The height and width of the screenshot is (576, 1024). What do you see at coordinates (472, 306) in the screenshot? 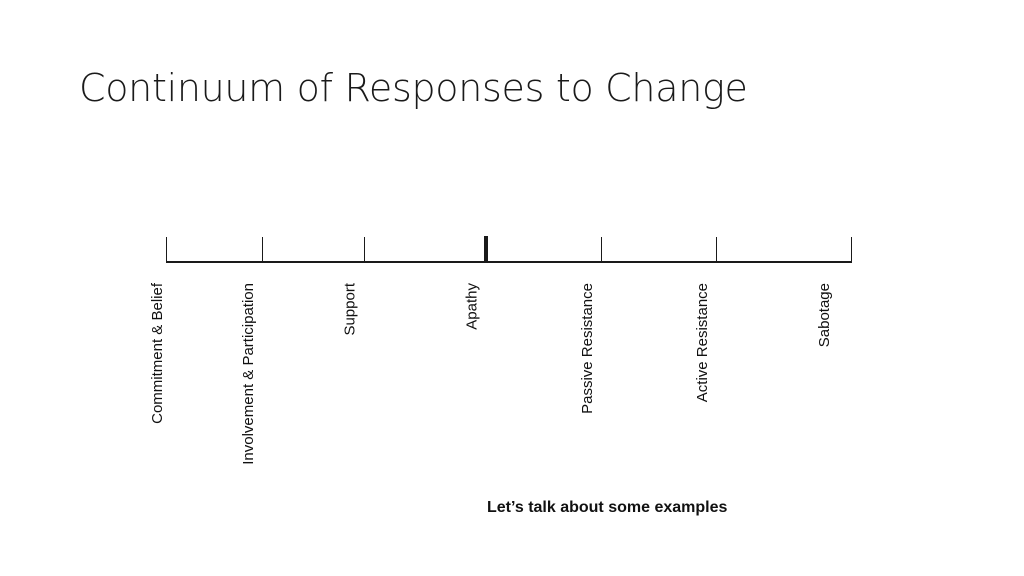
I see `label-apathy-text: Apathy` at bounding box center [472, 306].